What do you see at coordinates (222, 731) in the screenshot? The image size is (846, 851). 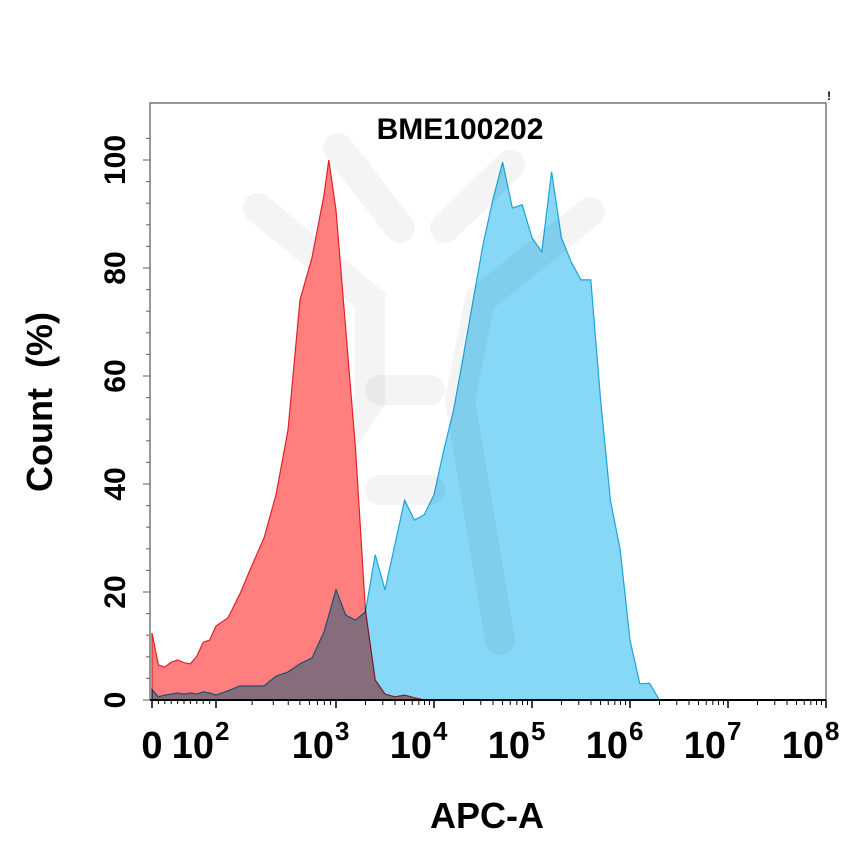 I see `x-tick-exponent: 2` at bounding box center [222, 731].